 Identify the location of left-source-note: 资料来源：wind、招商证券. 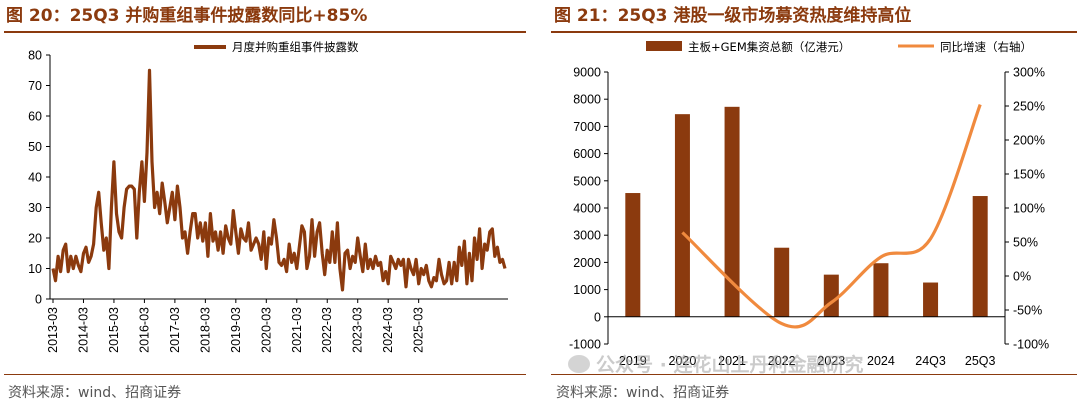
(95, 393).